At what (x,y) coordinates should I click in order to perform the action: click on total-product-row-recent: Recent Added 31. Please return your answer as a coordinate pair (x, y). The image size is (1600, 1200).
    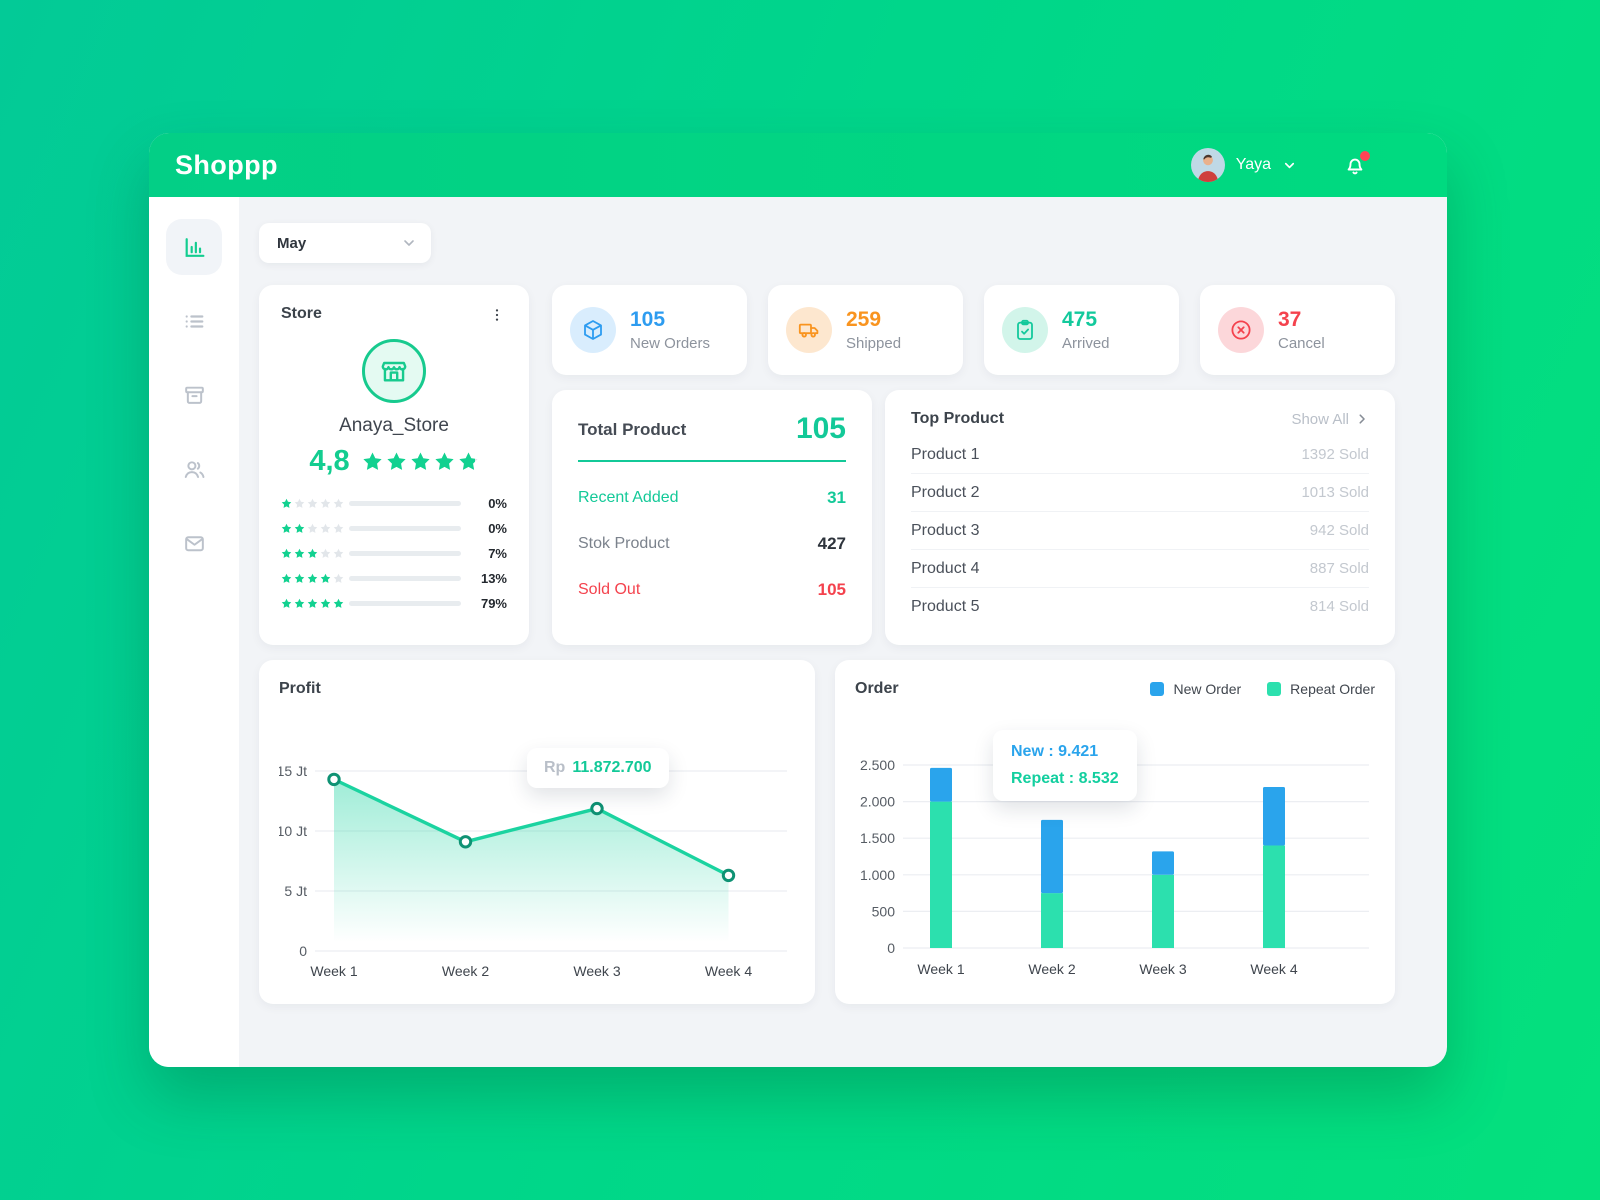
    Looking at the image, I should click on (712, 498).